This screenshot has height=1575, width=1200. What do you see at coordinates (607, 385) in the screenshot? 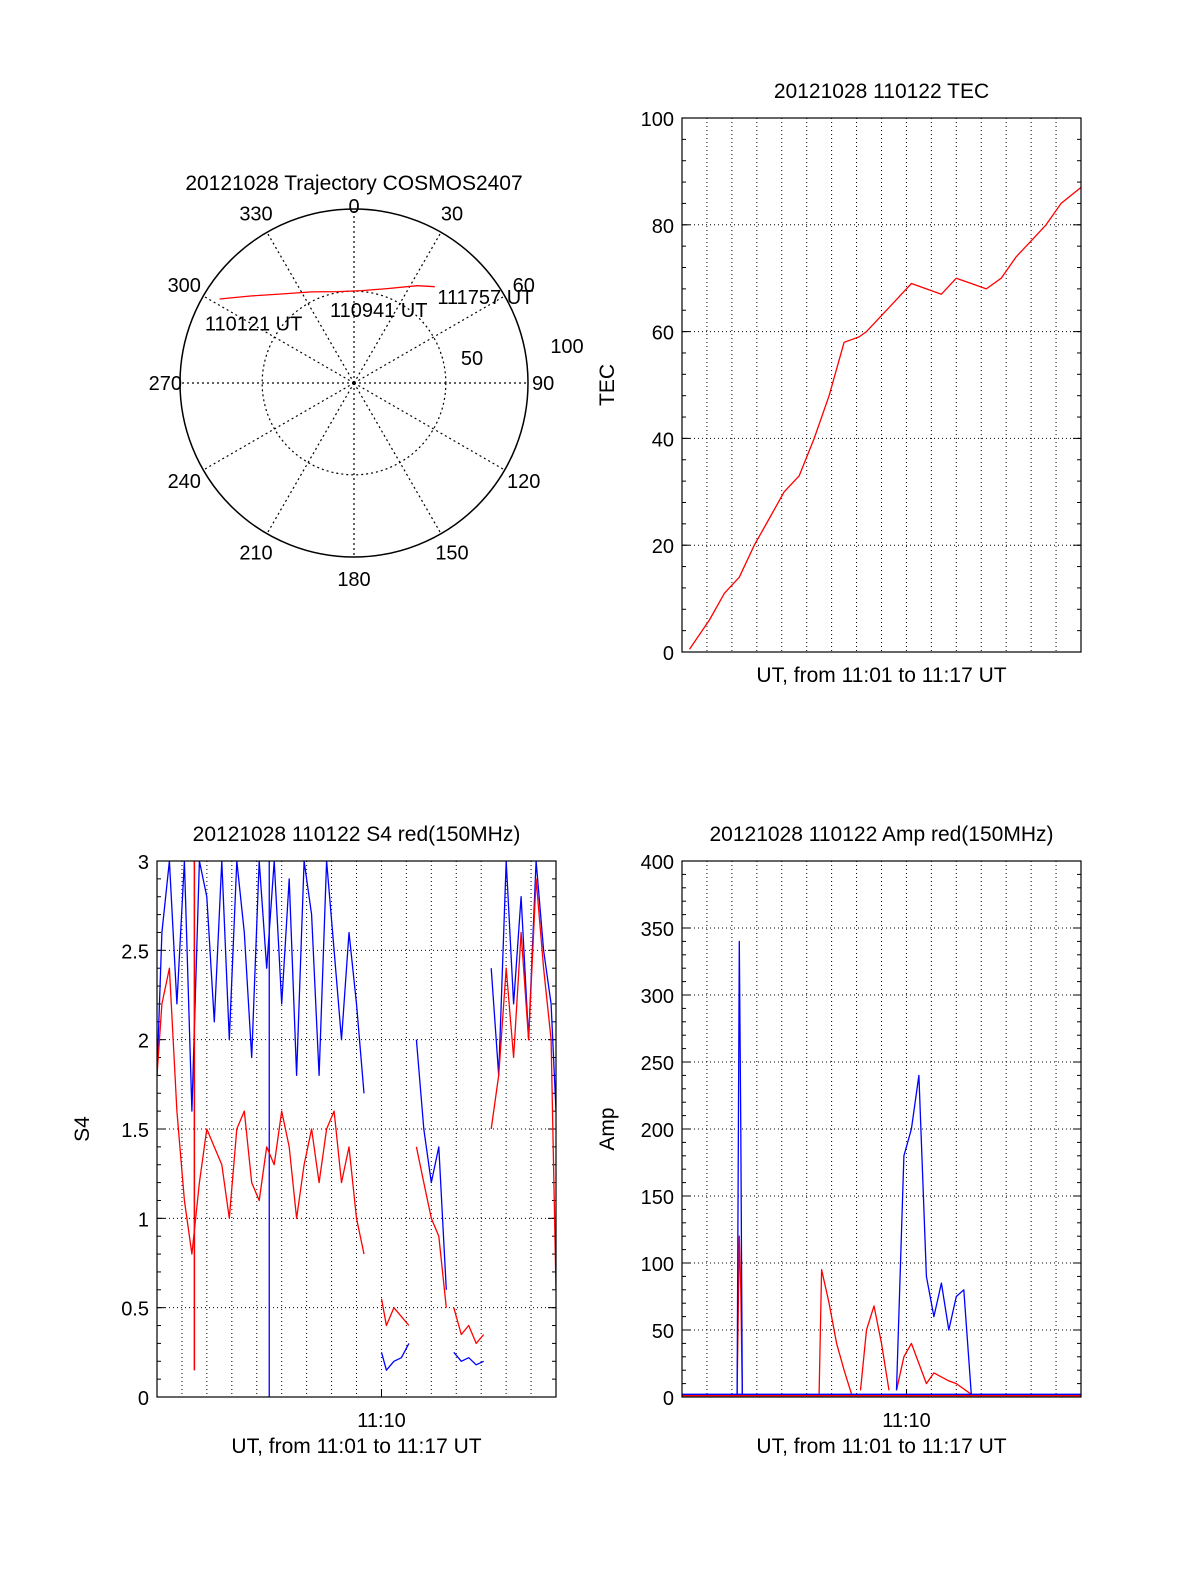
I see `tec-ylabel: TEC` at bounding box center [607, 385].